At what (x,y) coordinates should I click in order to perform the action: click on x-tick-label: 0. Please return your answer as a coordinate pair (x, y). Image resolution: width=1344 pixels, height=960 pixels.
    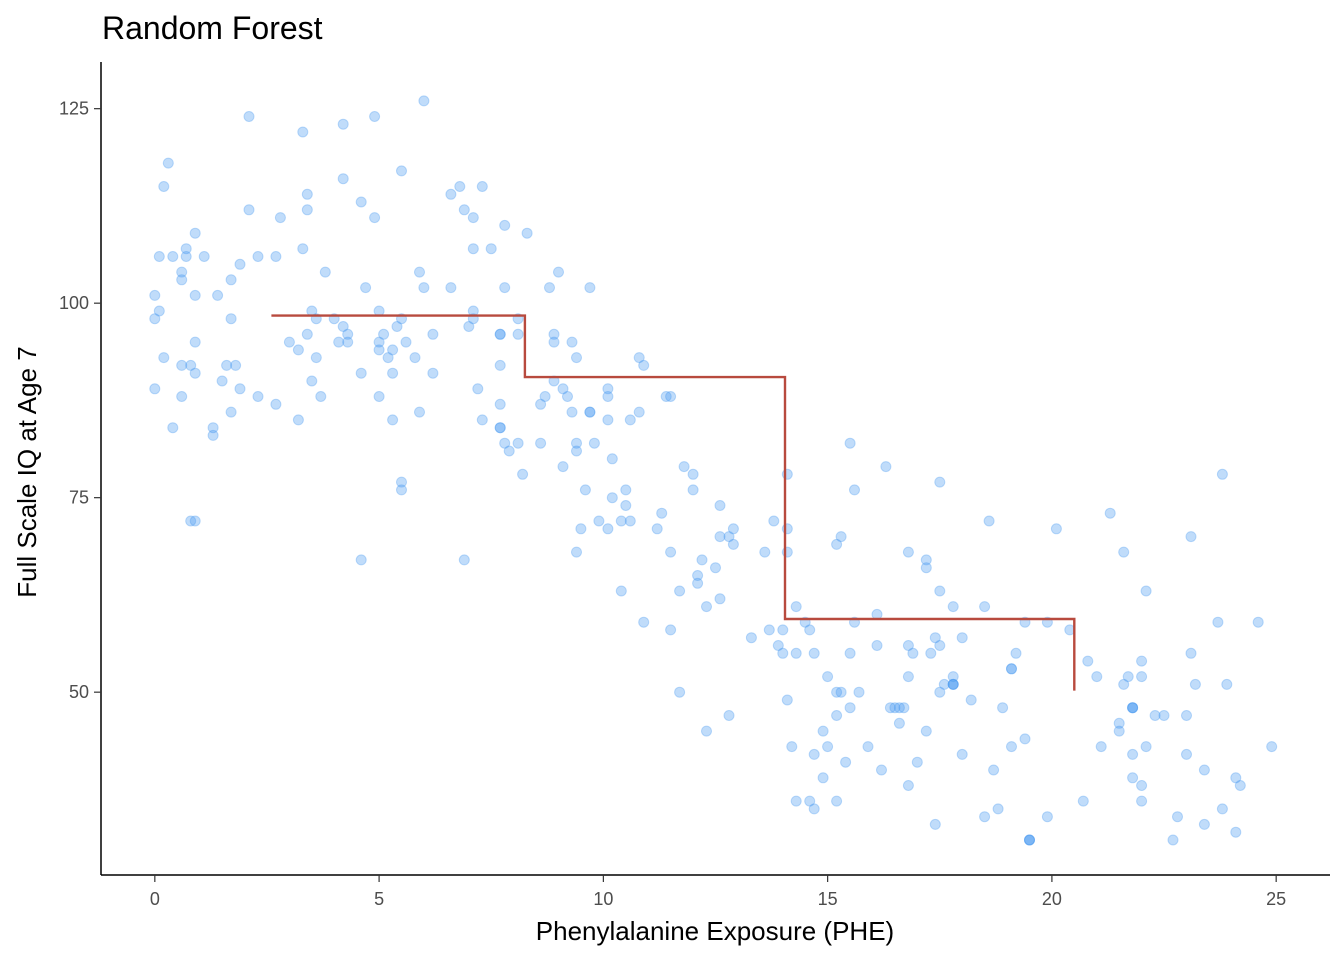
    Looking at the image, I should click on (155, 899).